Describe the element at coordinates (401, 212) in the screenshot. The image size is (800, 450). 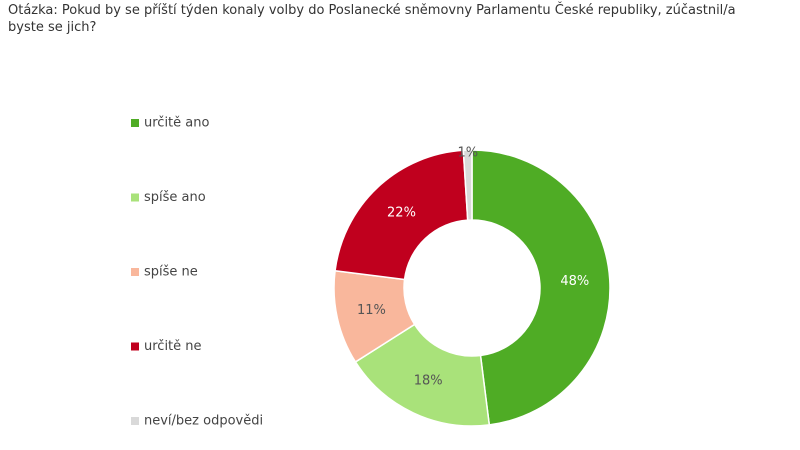
I see `data-label: 22%` at that location.